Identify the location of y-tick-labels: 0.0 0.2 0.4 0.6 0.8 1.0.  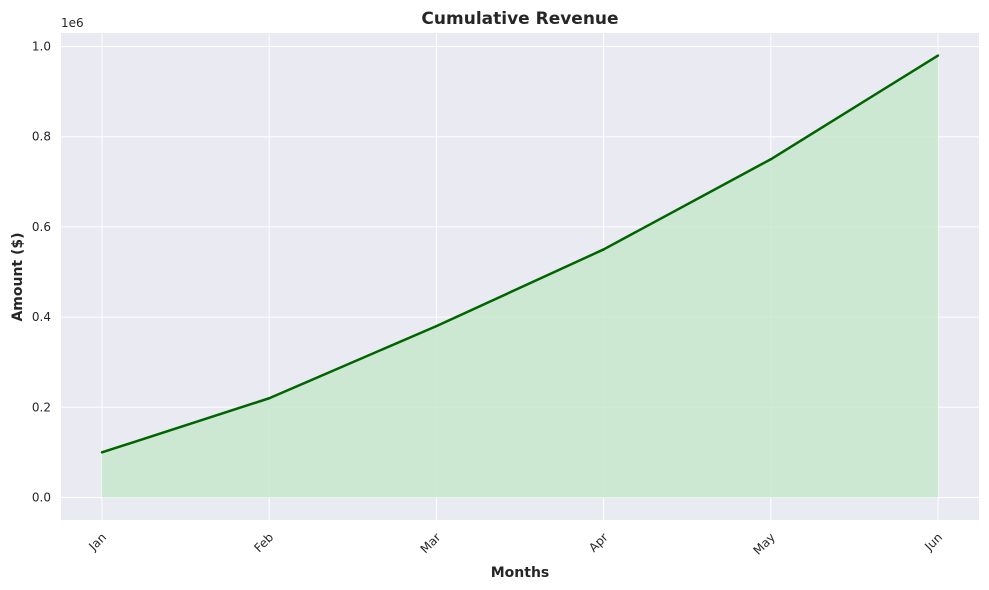
(41, 272).